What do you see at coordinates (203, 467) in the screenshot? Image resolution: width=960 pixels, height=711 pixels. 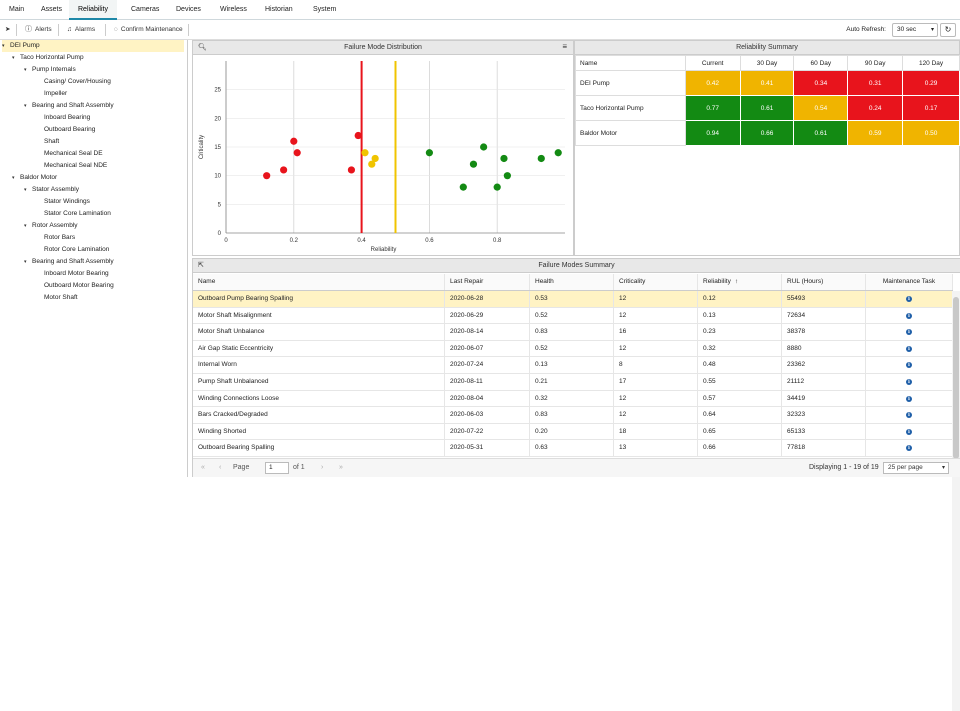 I see `first-page-icon: «` at bounding box center [203, 467].